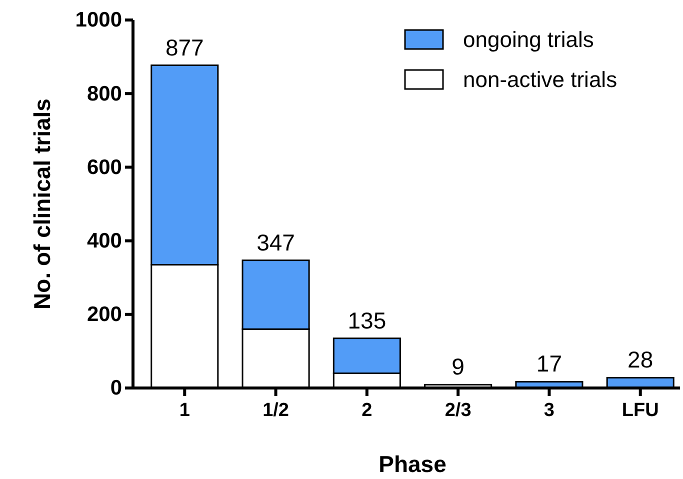 The image size is (683, 479). What do you see at coordinates (458, 367) in the screenshot?
I see `total-label: 9` at bounding box center [458, 367].